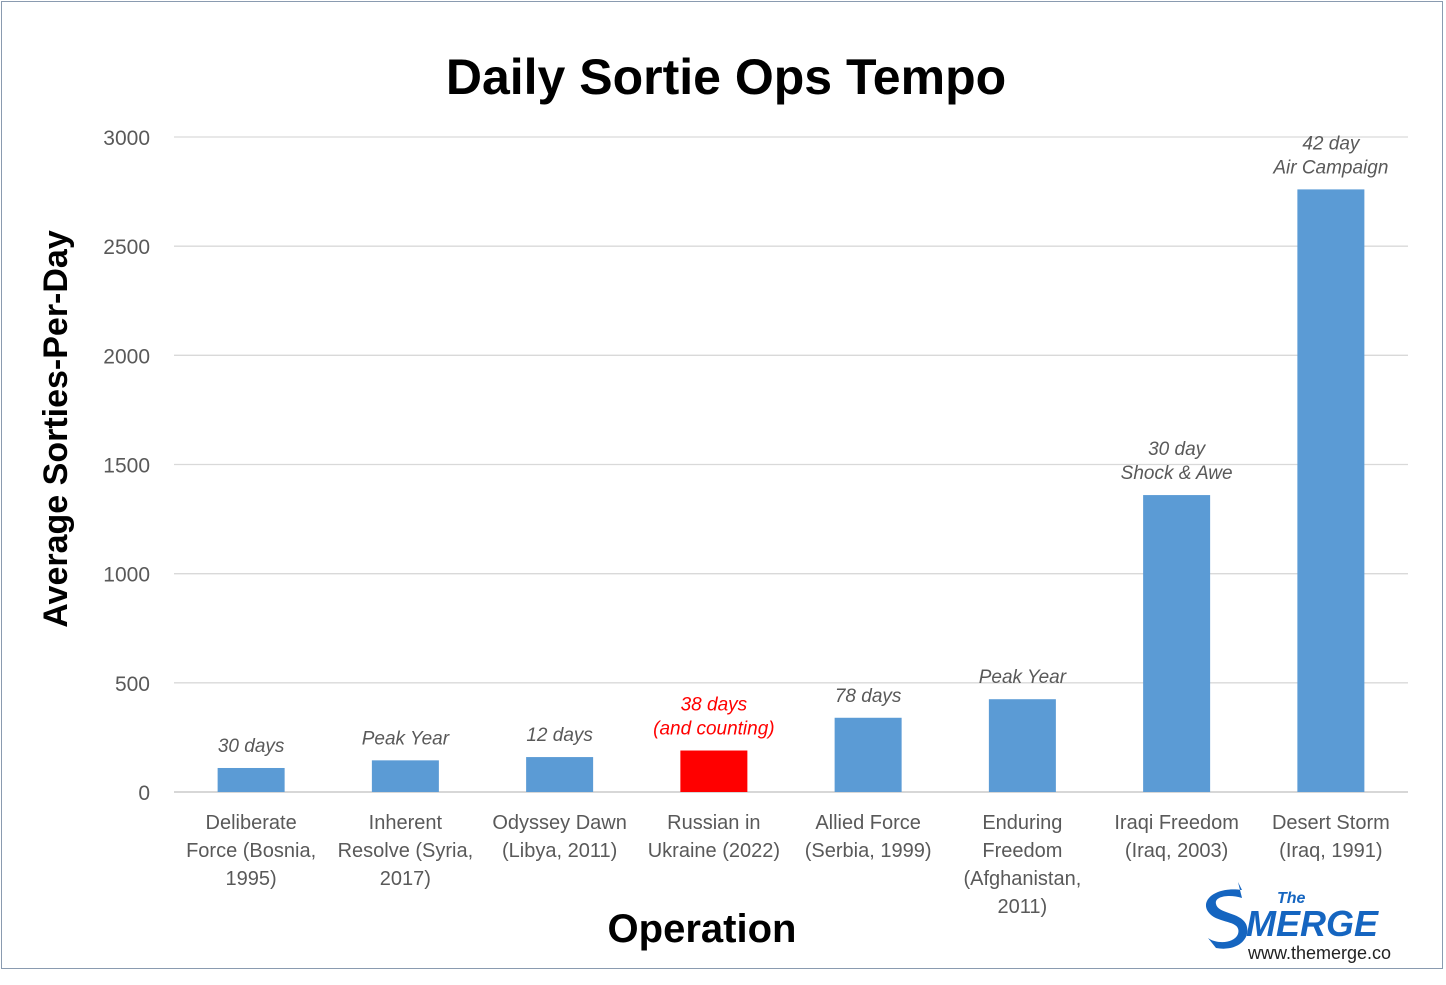  I want to click on x-tick-label: (Iraq, 2003), so click(1176, 851).